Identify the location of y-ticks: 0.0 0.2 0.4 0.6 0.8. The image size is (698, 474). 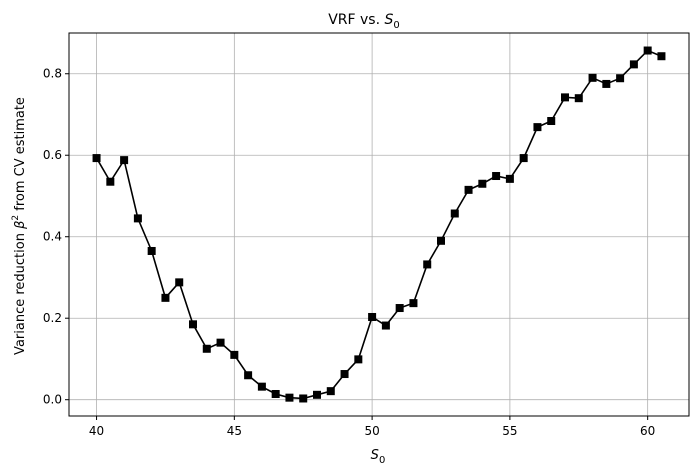
(56, 237).